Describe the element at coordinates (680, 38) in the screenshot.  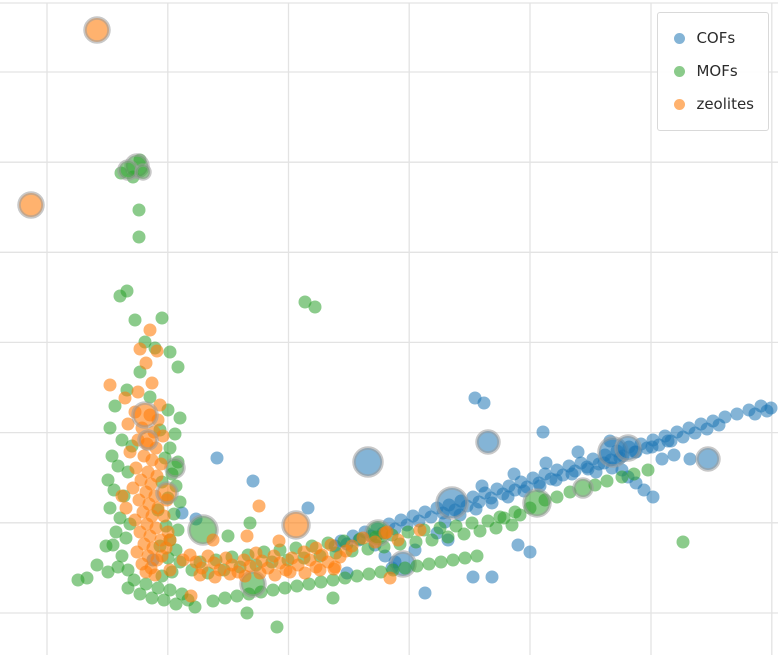
I see `cofs-marker-icon` at that location.